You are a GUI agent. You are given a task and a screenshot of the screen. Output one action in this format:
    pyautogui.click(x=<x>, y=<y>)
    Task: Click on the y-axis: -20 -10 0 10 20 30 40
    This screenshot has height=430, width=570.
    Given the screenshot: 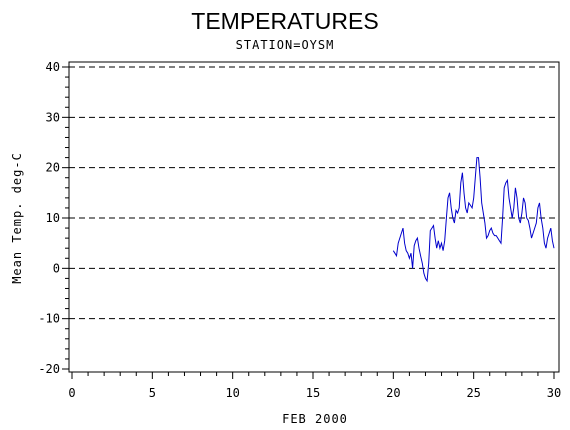 What is the action you would take?
    pyautogui.click(x=53, y=218)
    